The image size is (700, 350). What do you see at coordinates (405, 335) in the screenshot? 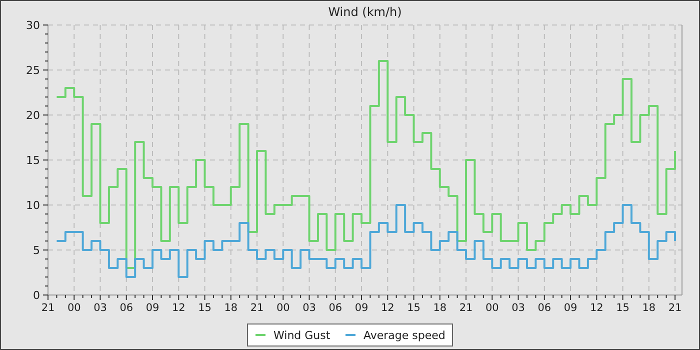
I see `legend-label: Average speed` at bounding box center [405, 335].